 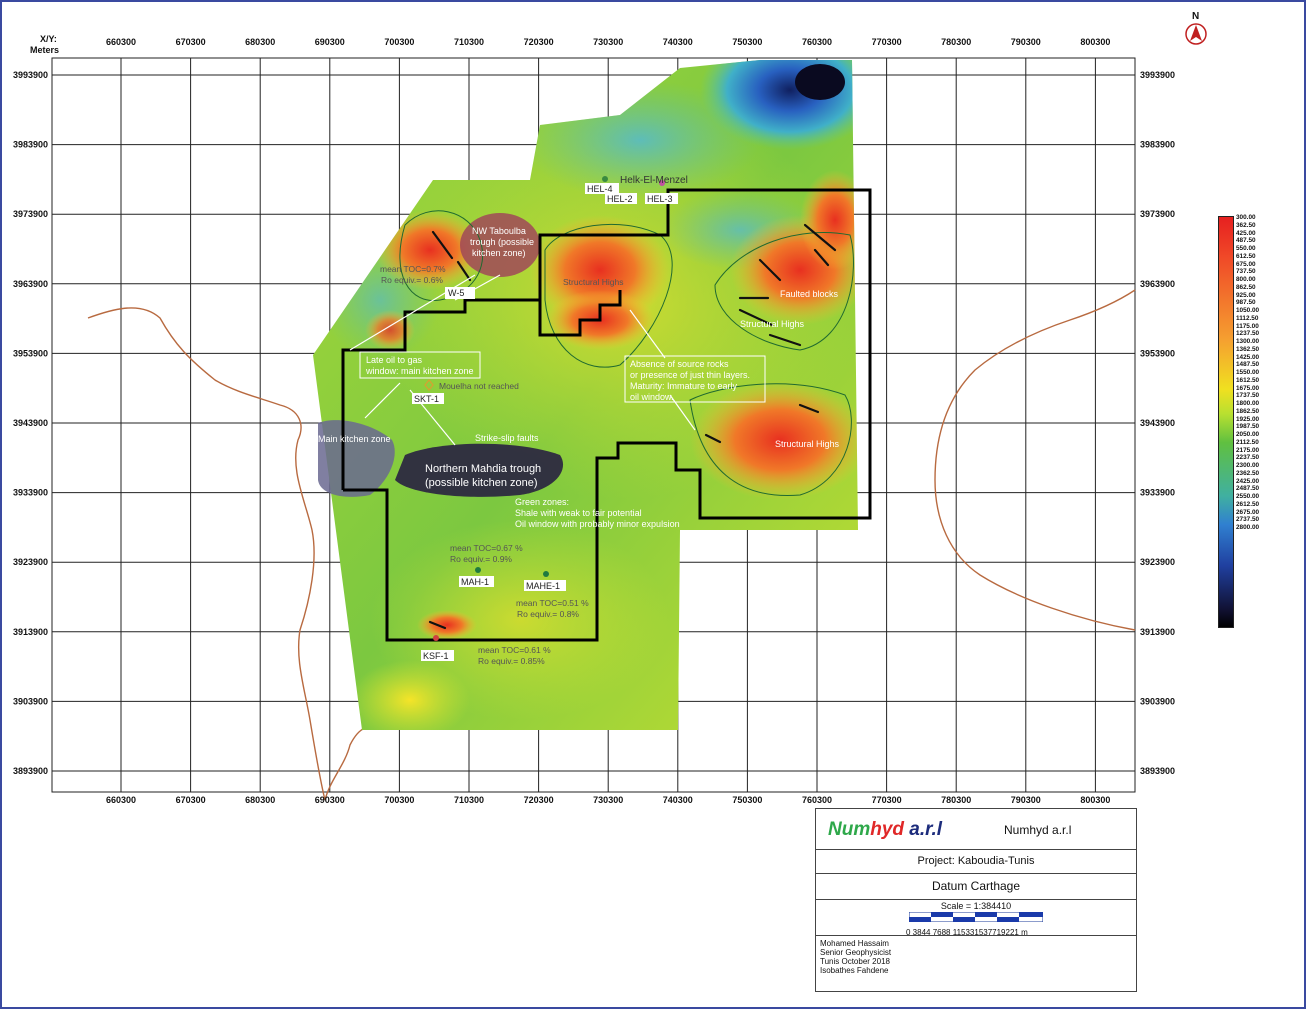 What do you see at coordinates (260, 800) in the screenshot?
I see `x-tick-label: 680300` at bounding box center [260, 800].